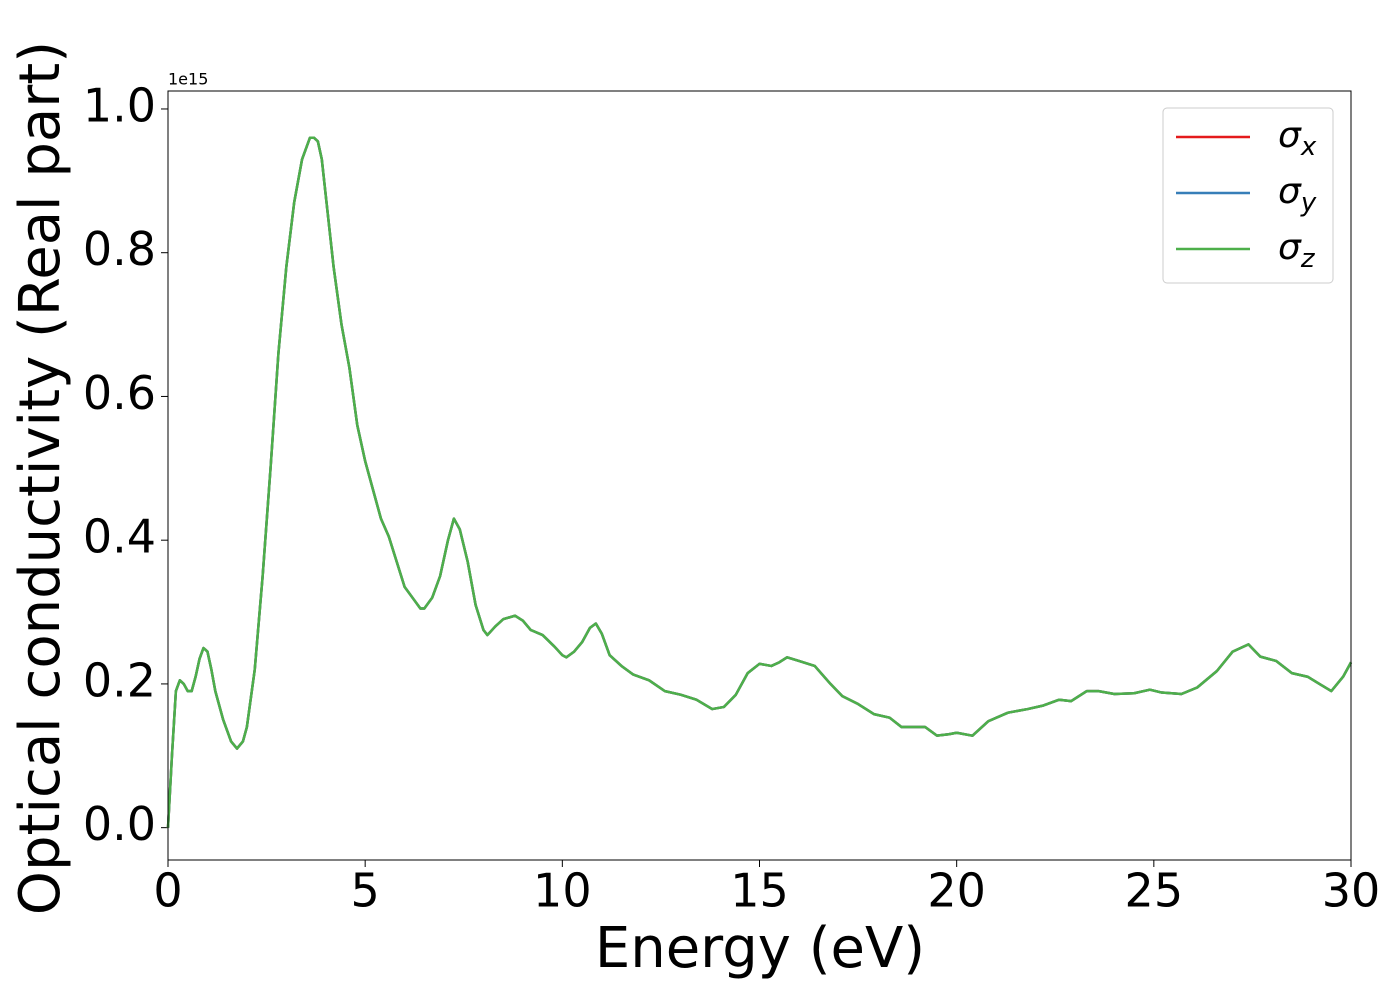 This screenshot has width=1400, height=1000. What do you see at coordinates (167, 891) in the screenshot?
I see `x-tick-label: 0` at bounding box center [167, 891].